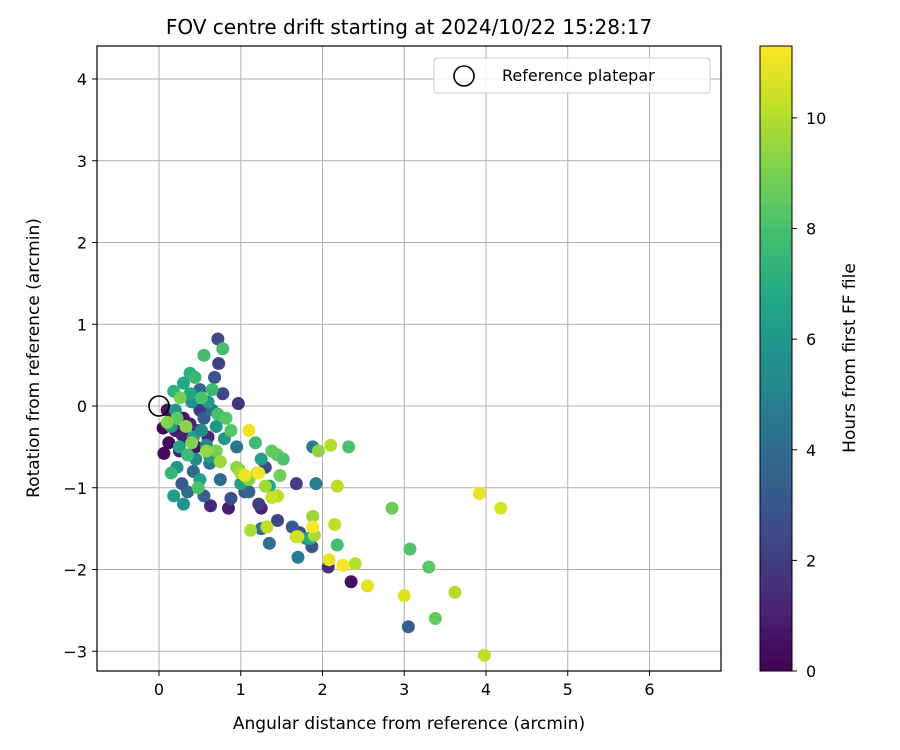 This screenshot has width=900, height=750. I want to click on reference-point-marker, so click(159, 406).